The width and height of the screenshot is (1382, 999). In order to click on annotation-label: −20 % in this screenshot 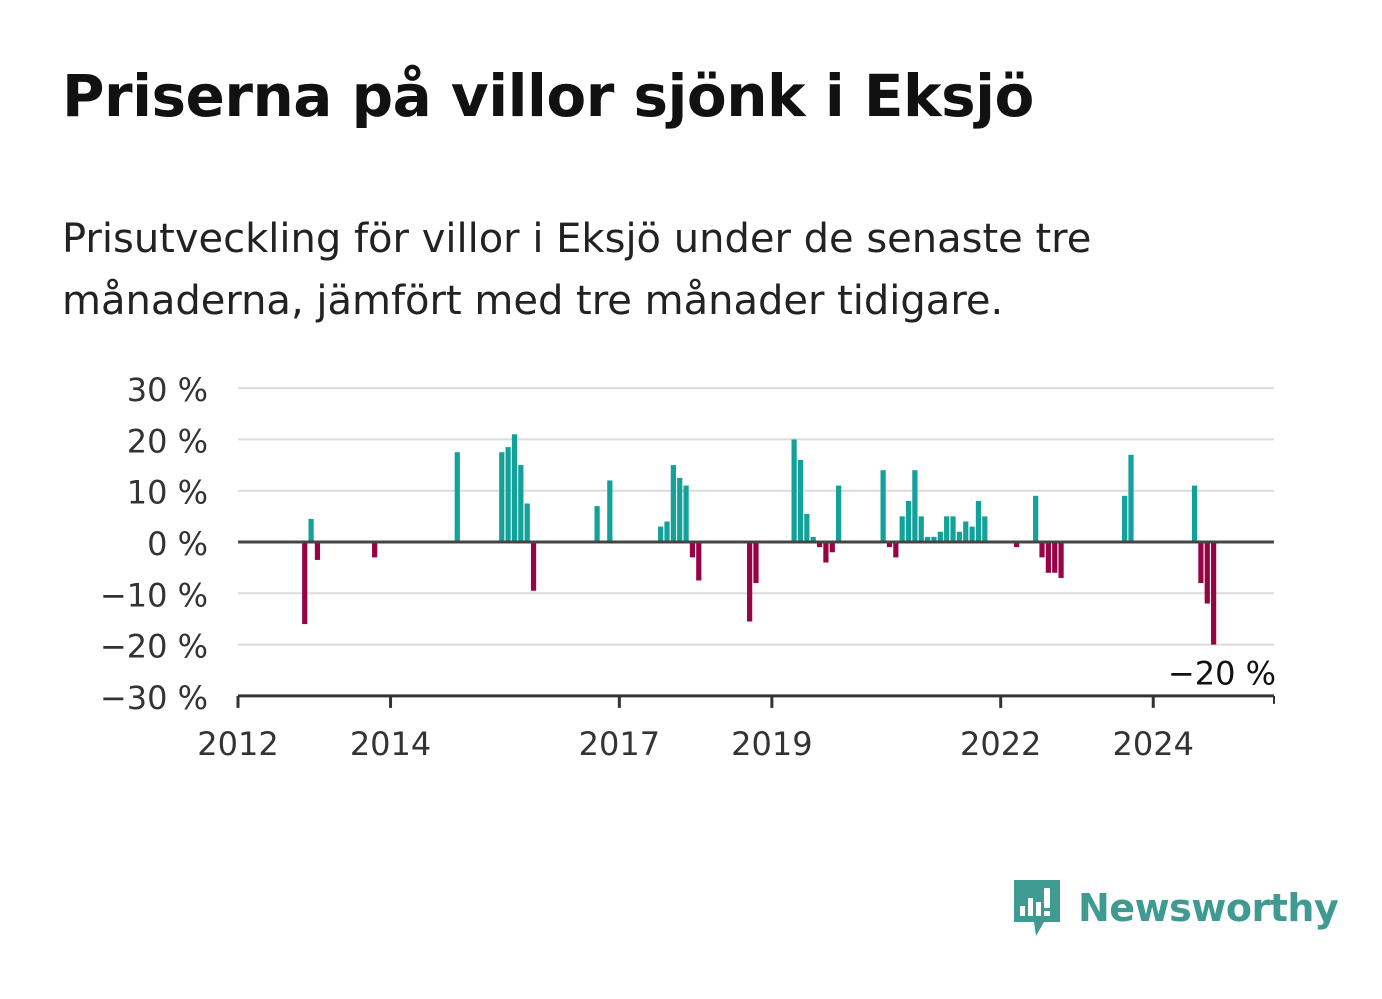, I will do `click(1222, 674)`.